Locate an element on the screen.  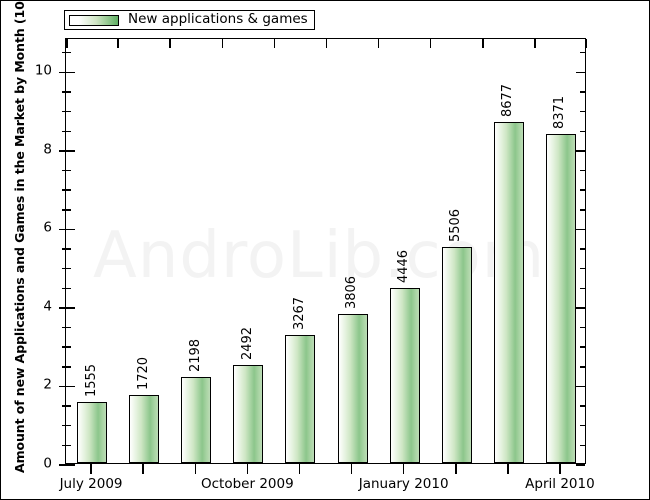
y-axis-label: 0 is located at coordinates (47, 463).